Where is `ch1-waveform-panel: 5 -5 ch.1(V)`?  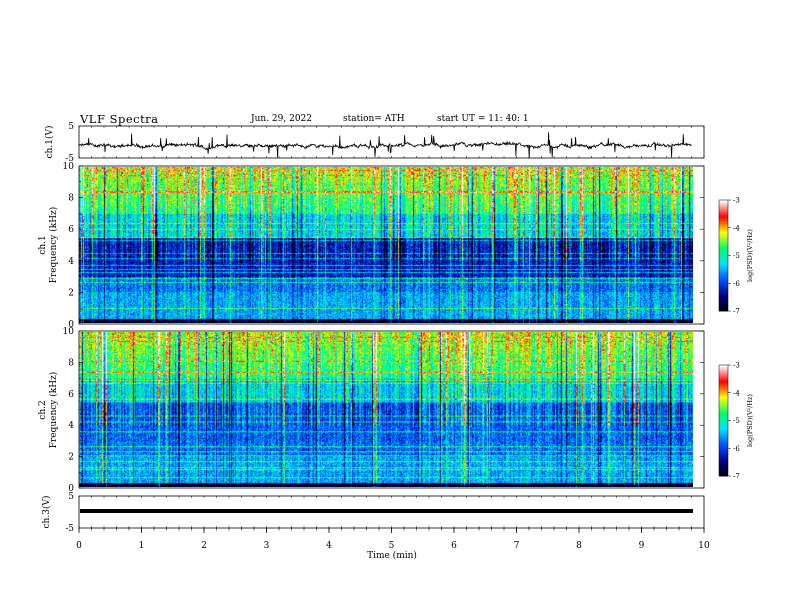
ch1-waveform-panel: 5 -5 ch.1(V) is located at coordinates (374, 143).